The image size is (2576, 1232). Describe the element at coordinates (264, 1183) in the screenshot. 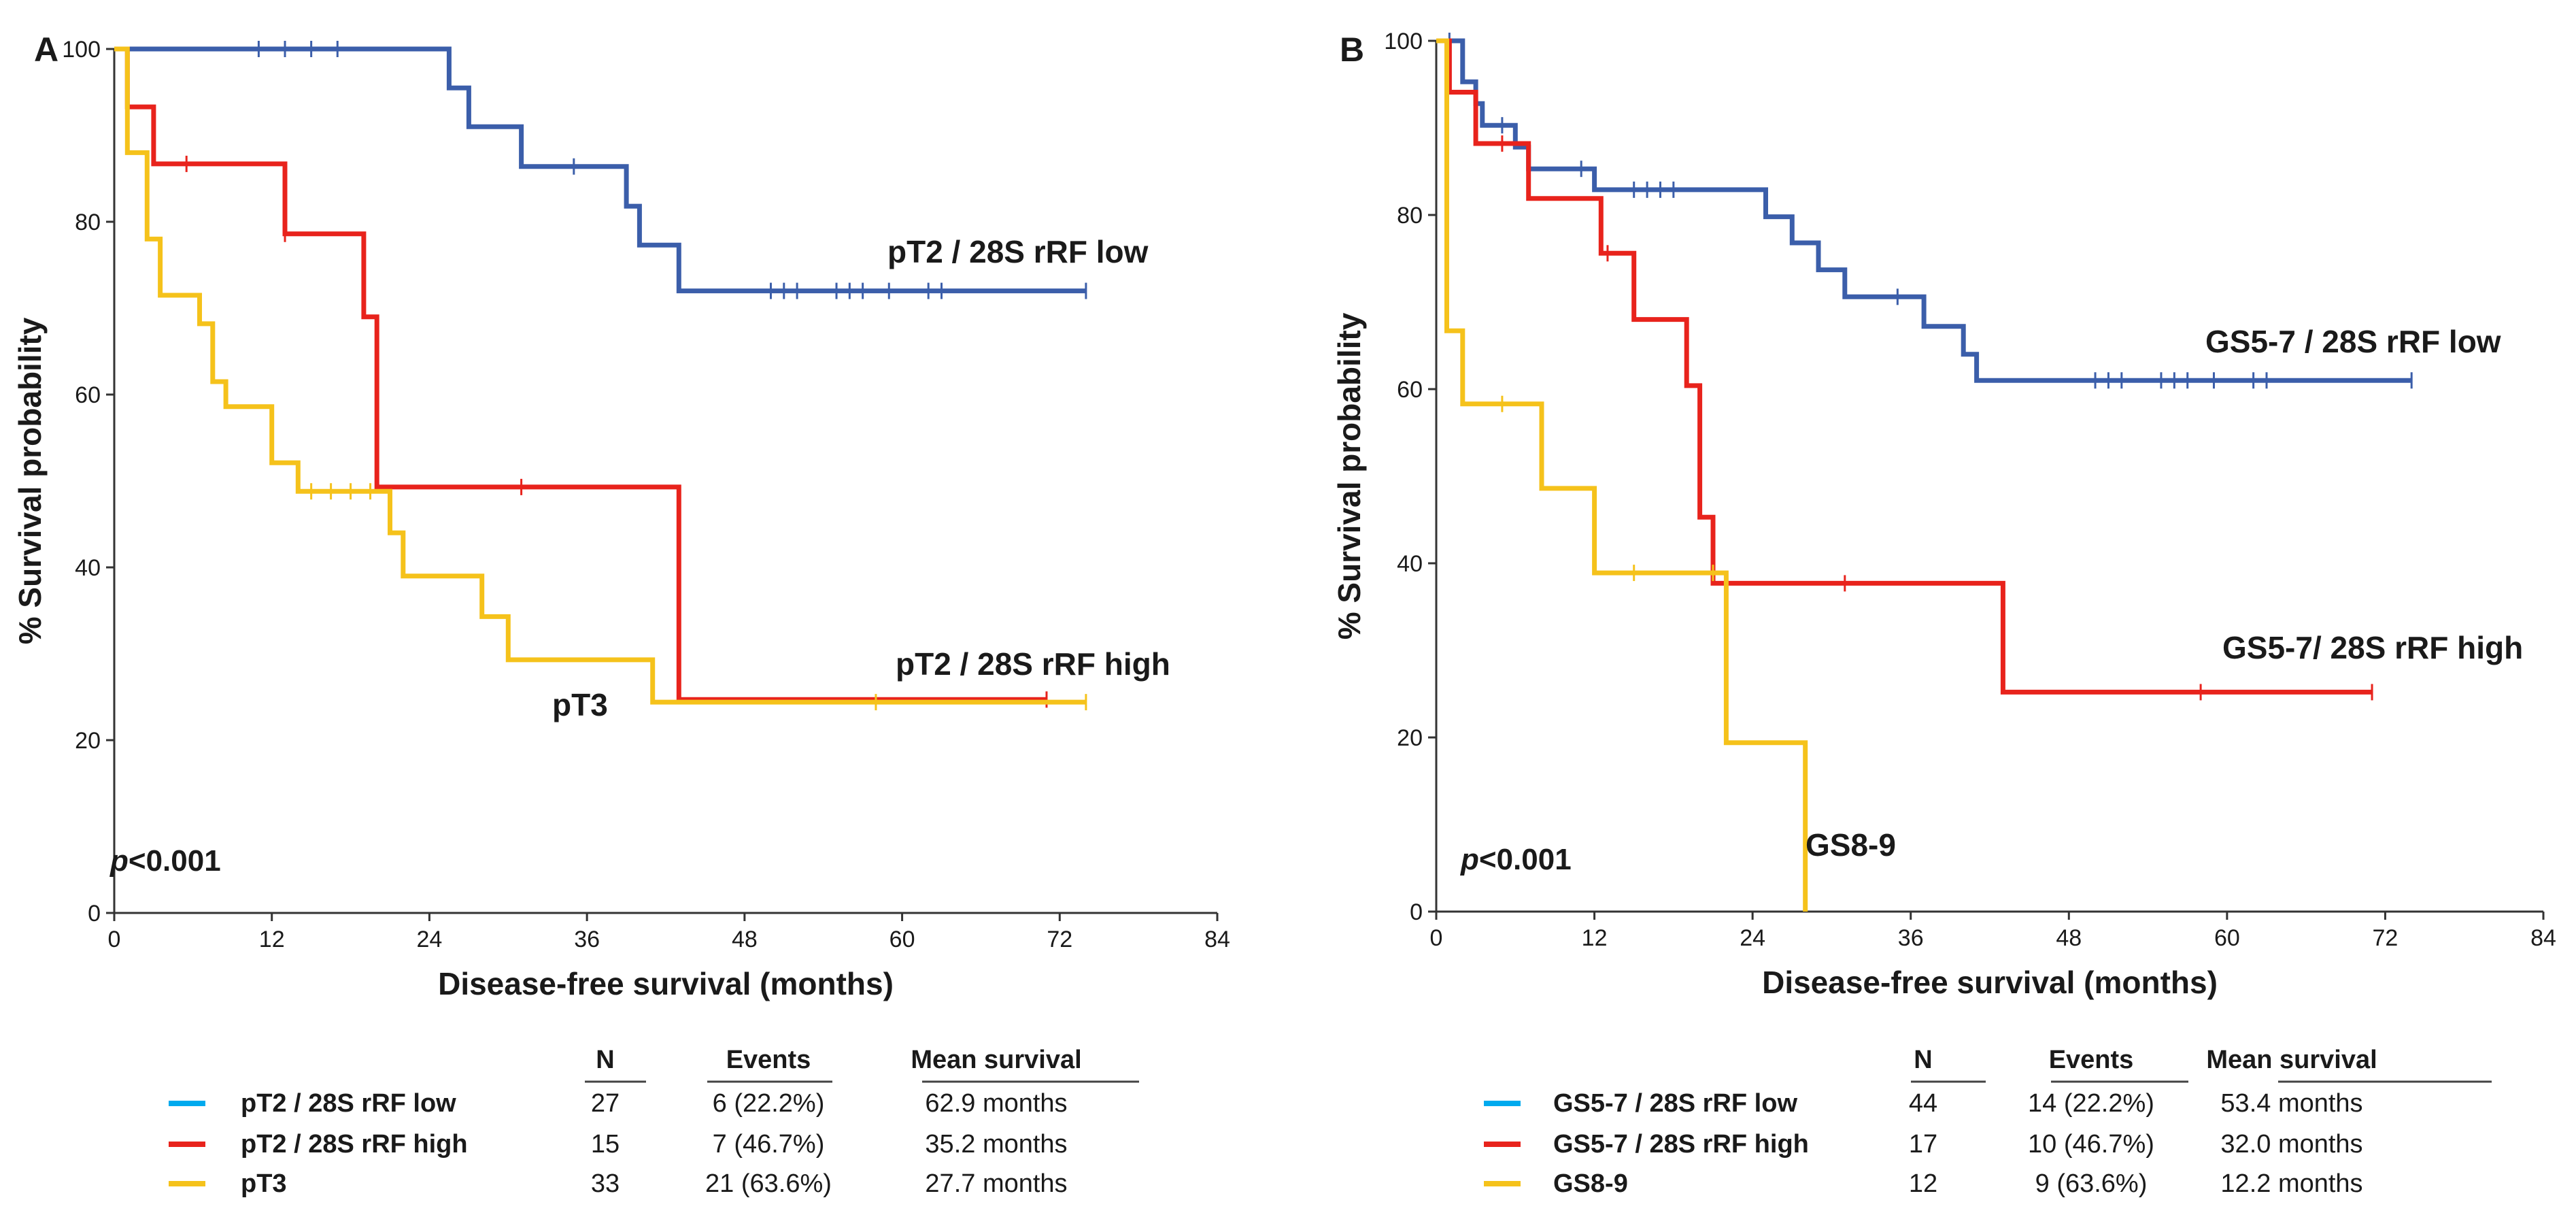

I see `legend-label: pT3` at that location.